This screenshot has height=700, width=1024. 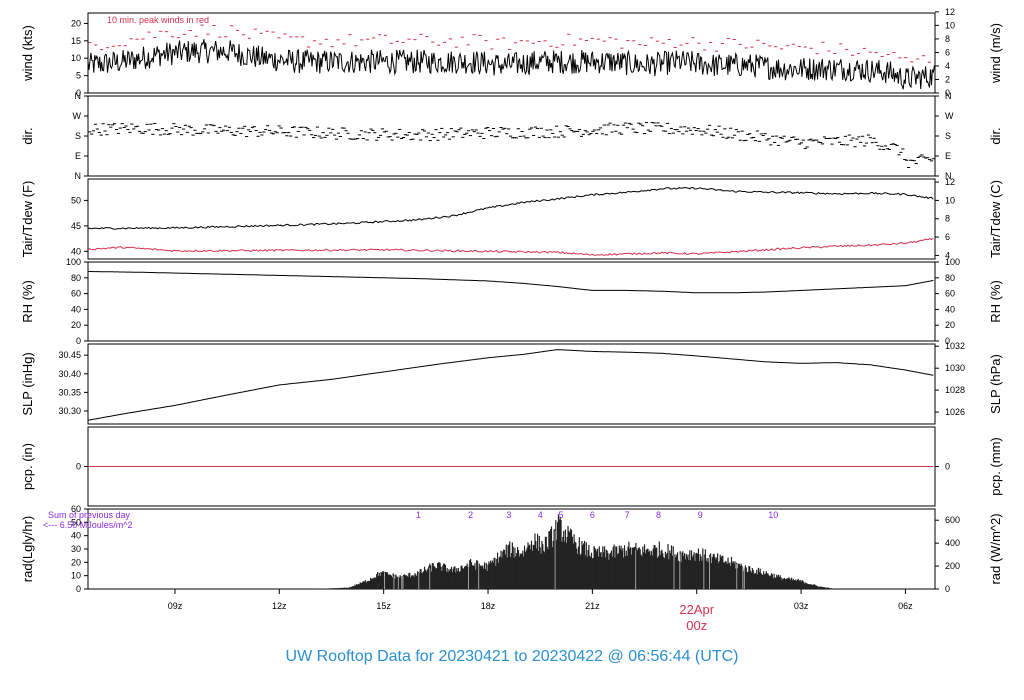 I want to click on hour-mark-label: 5, so click(x=561, y=515).